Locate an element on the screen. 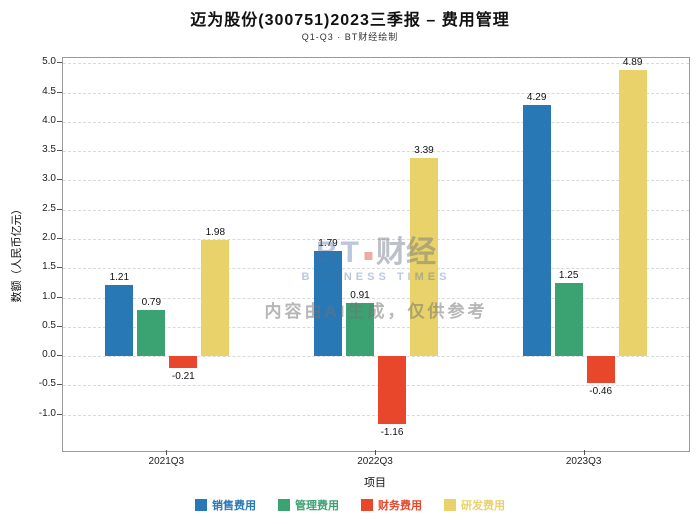  bar-value-label: 3.39 is located at coordinates (424, 150).